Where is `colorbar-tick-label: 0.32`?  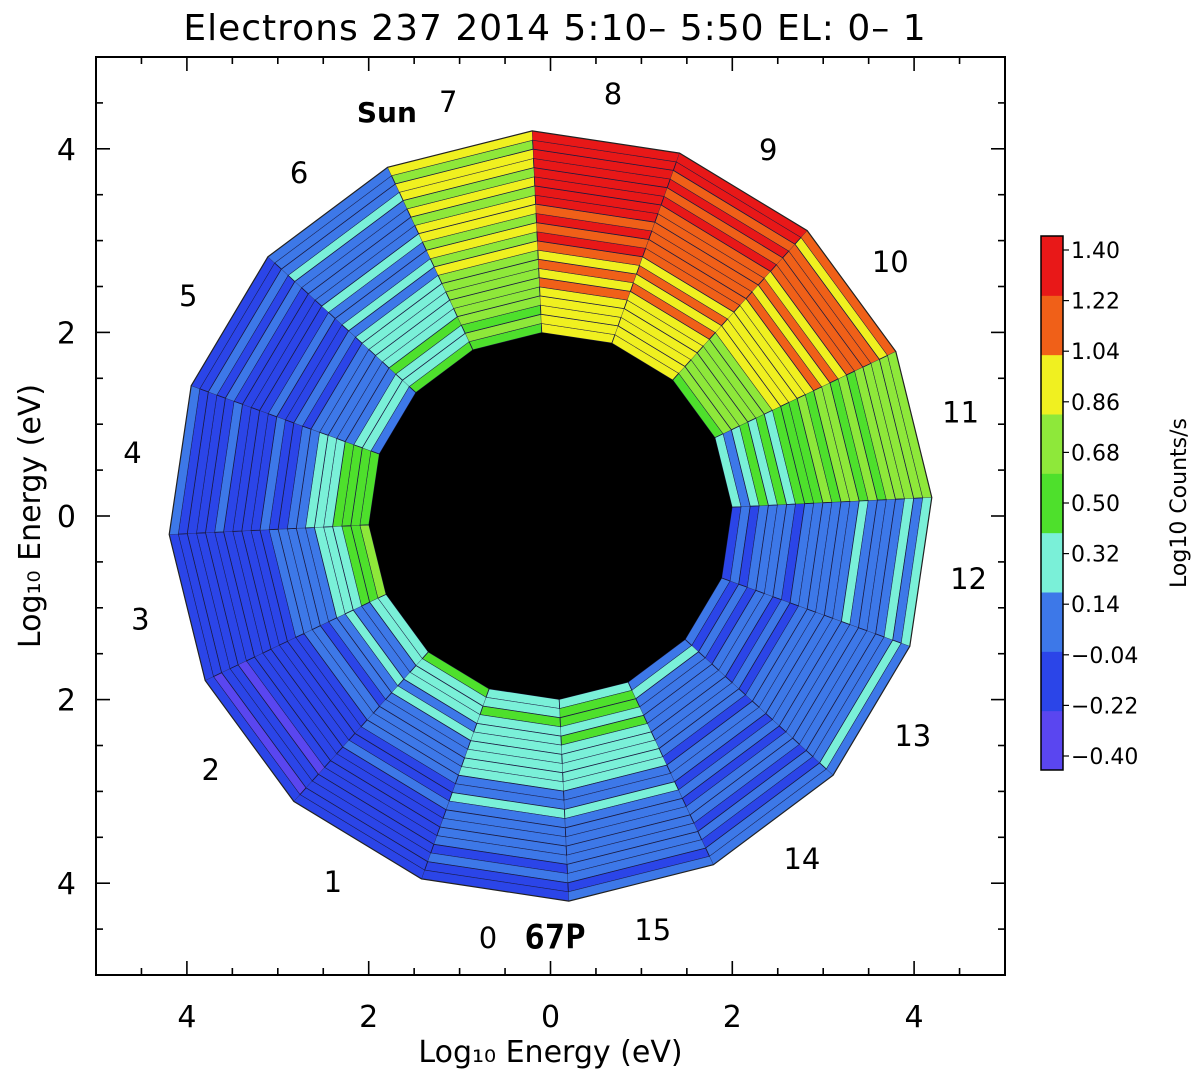 colorbar-tick-label: 0.32 is located at coordinates (1095, 555).